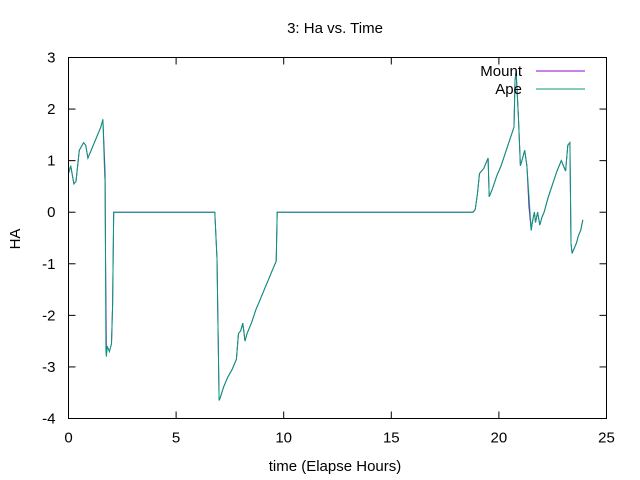  What do you see at coordinates (501, 71) in the screenshot?
I see `legend-label-mount: Mount` at bounding box center [501, 71].